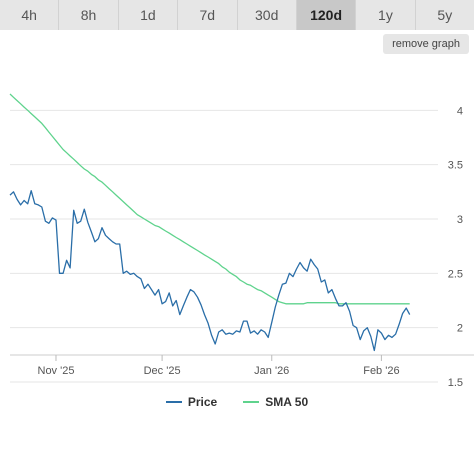 The image size is (474, 455). I want to click on tab-1d: 1d, so click(148, 15).